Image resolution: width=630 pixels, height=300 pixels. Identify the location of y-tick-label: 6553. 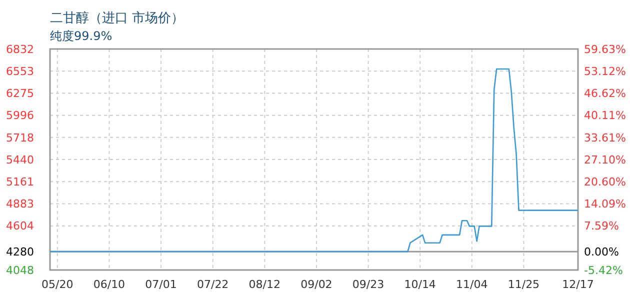
(20, 71).